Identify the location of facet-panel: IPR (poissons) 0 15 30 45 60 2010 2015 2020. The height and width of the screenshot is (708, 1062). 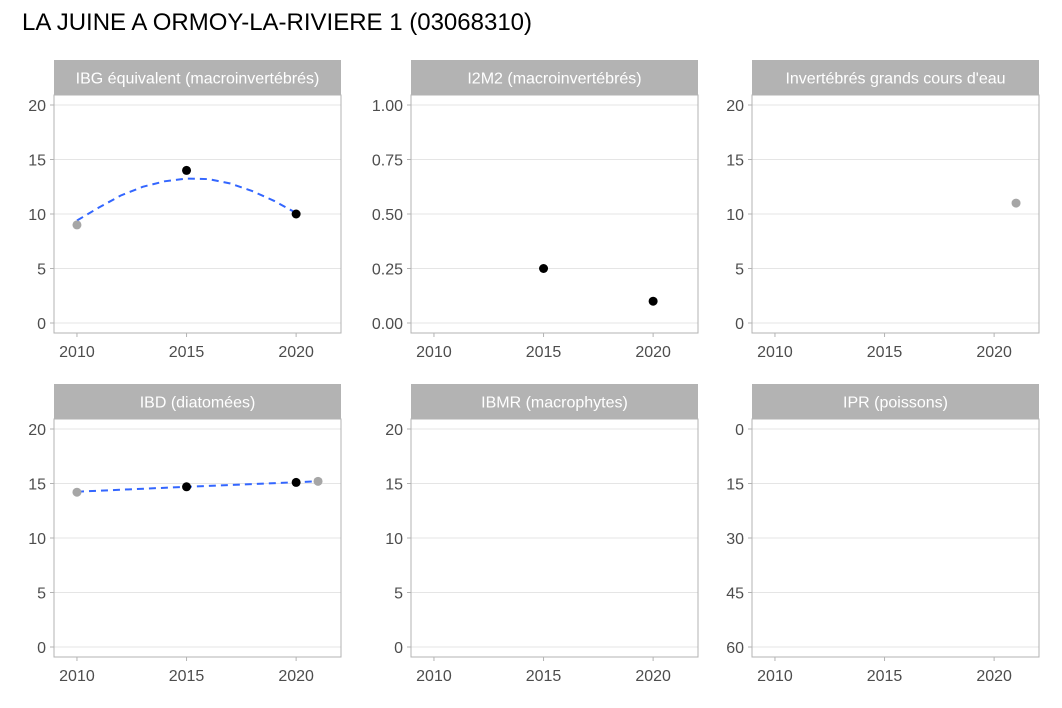
(883, 534).